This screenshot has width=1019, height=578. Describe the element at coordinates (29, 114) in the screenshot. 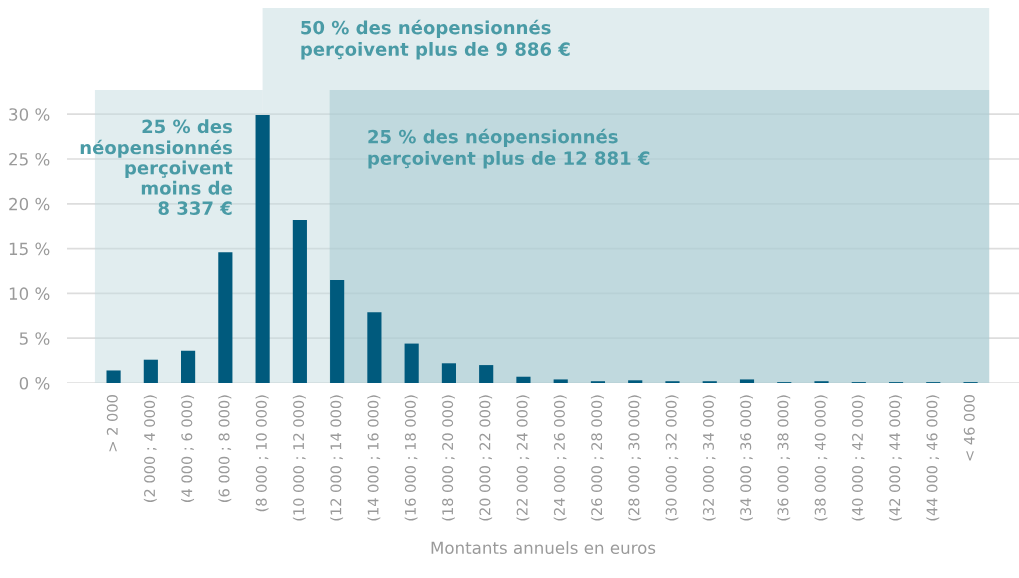

I see `y-tick-label: 30 %` at that location.